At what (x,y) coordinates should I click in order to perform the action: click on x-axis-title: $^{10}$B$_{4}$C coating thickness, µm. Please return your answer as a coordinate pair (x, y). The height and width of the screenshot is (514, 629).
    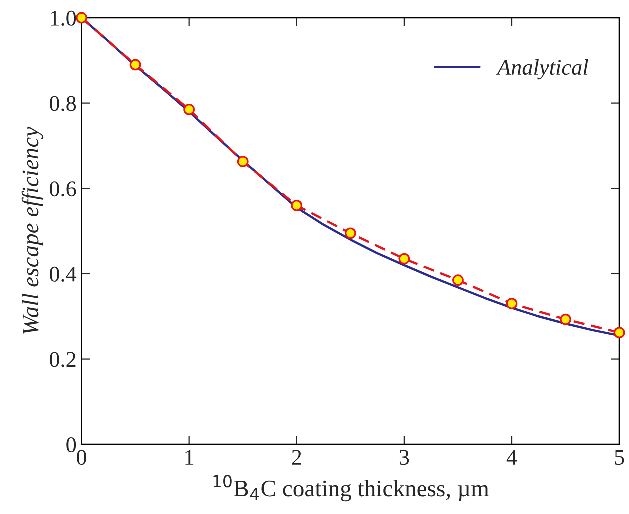
    Looking at the image, I should click on (352, 488).